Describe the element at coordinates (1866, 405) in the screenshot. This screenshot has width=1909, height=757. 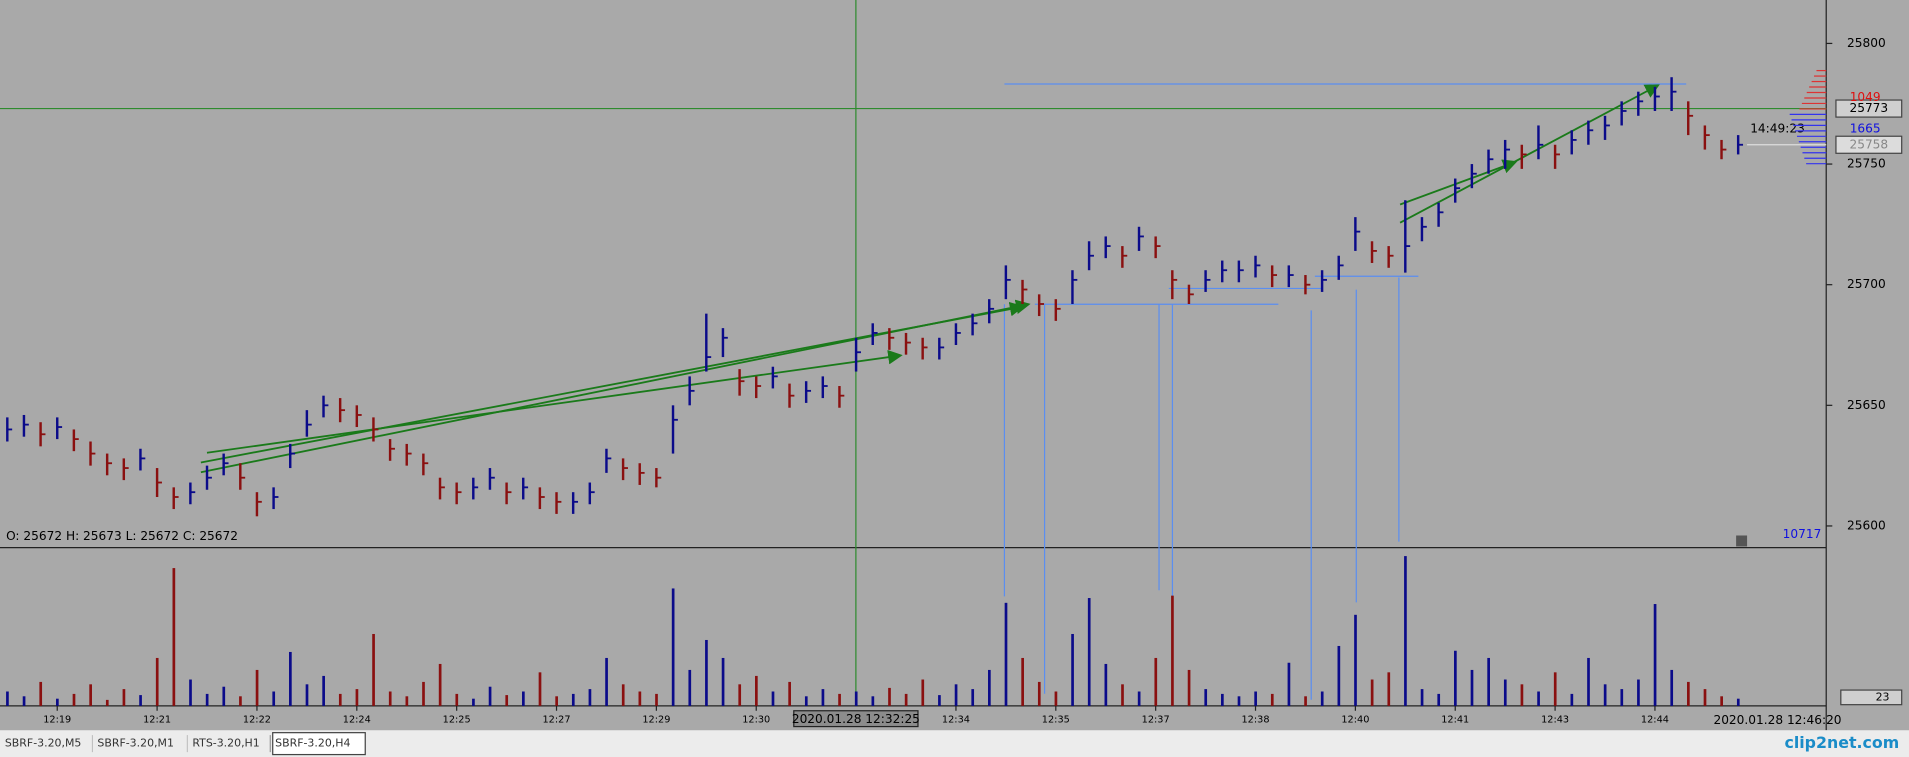
I see `y-tick-label: 25650` at that location.